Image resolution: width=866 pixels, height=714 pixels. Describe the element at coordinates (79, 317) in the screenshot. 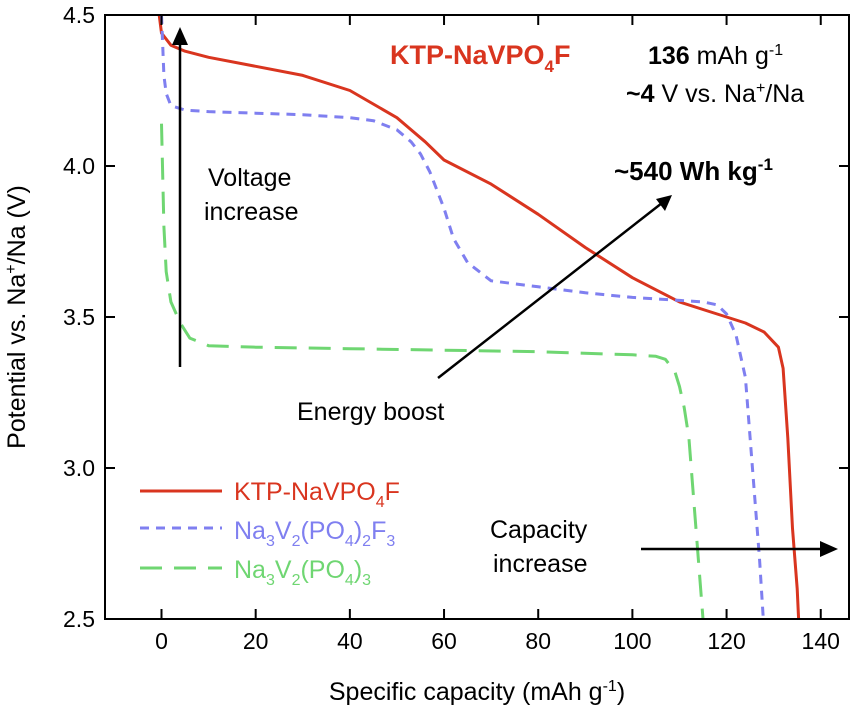

I see `y-tick-label-2: 3.5` at that location.